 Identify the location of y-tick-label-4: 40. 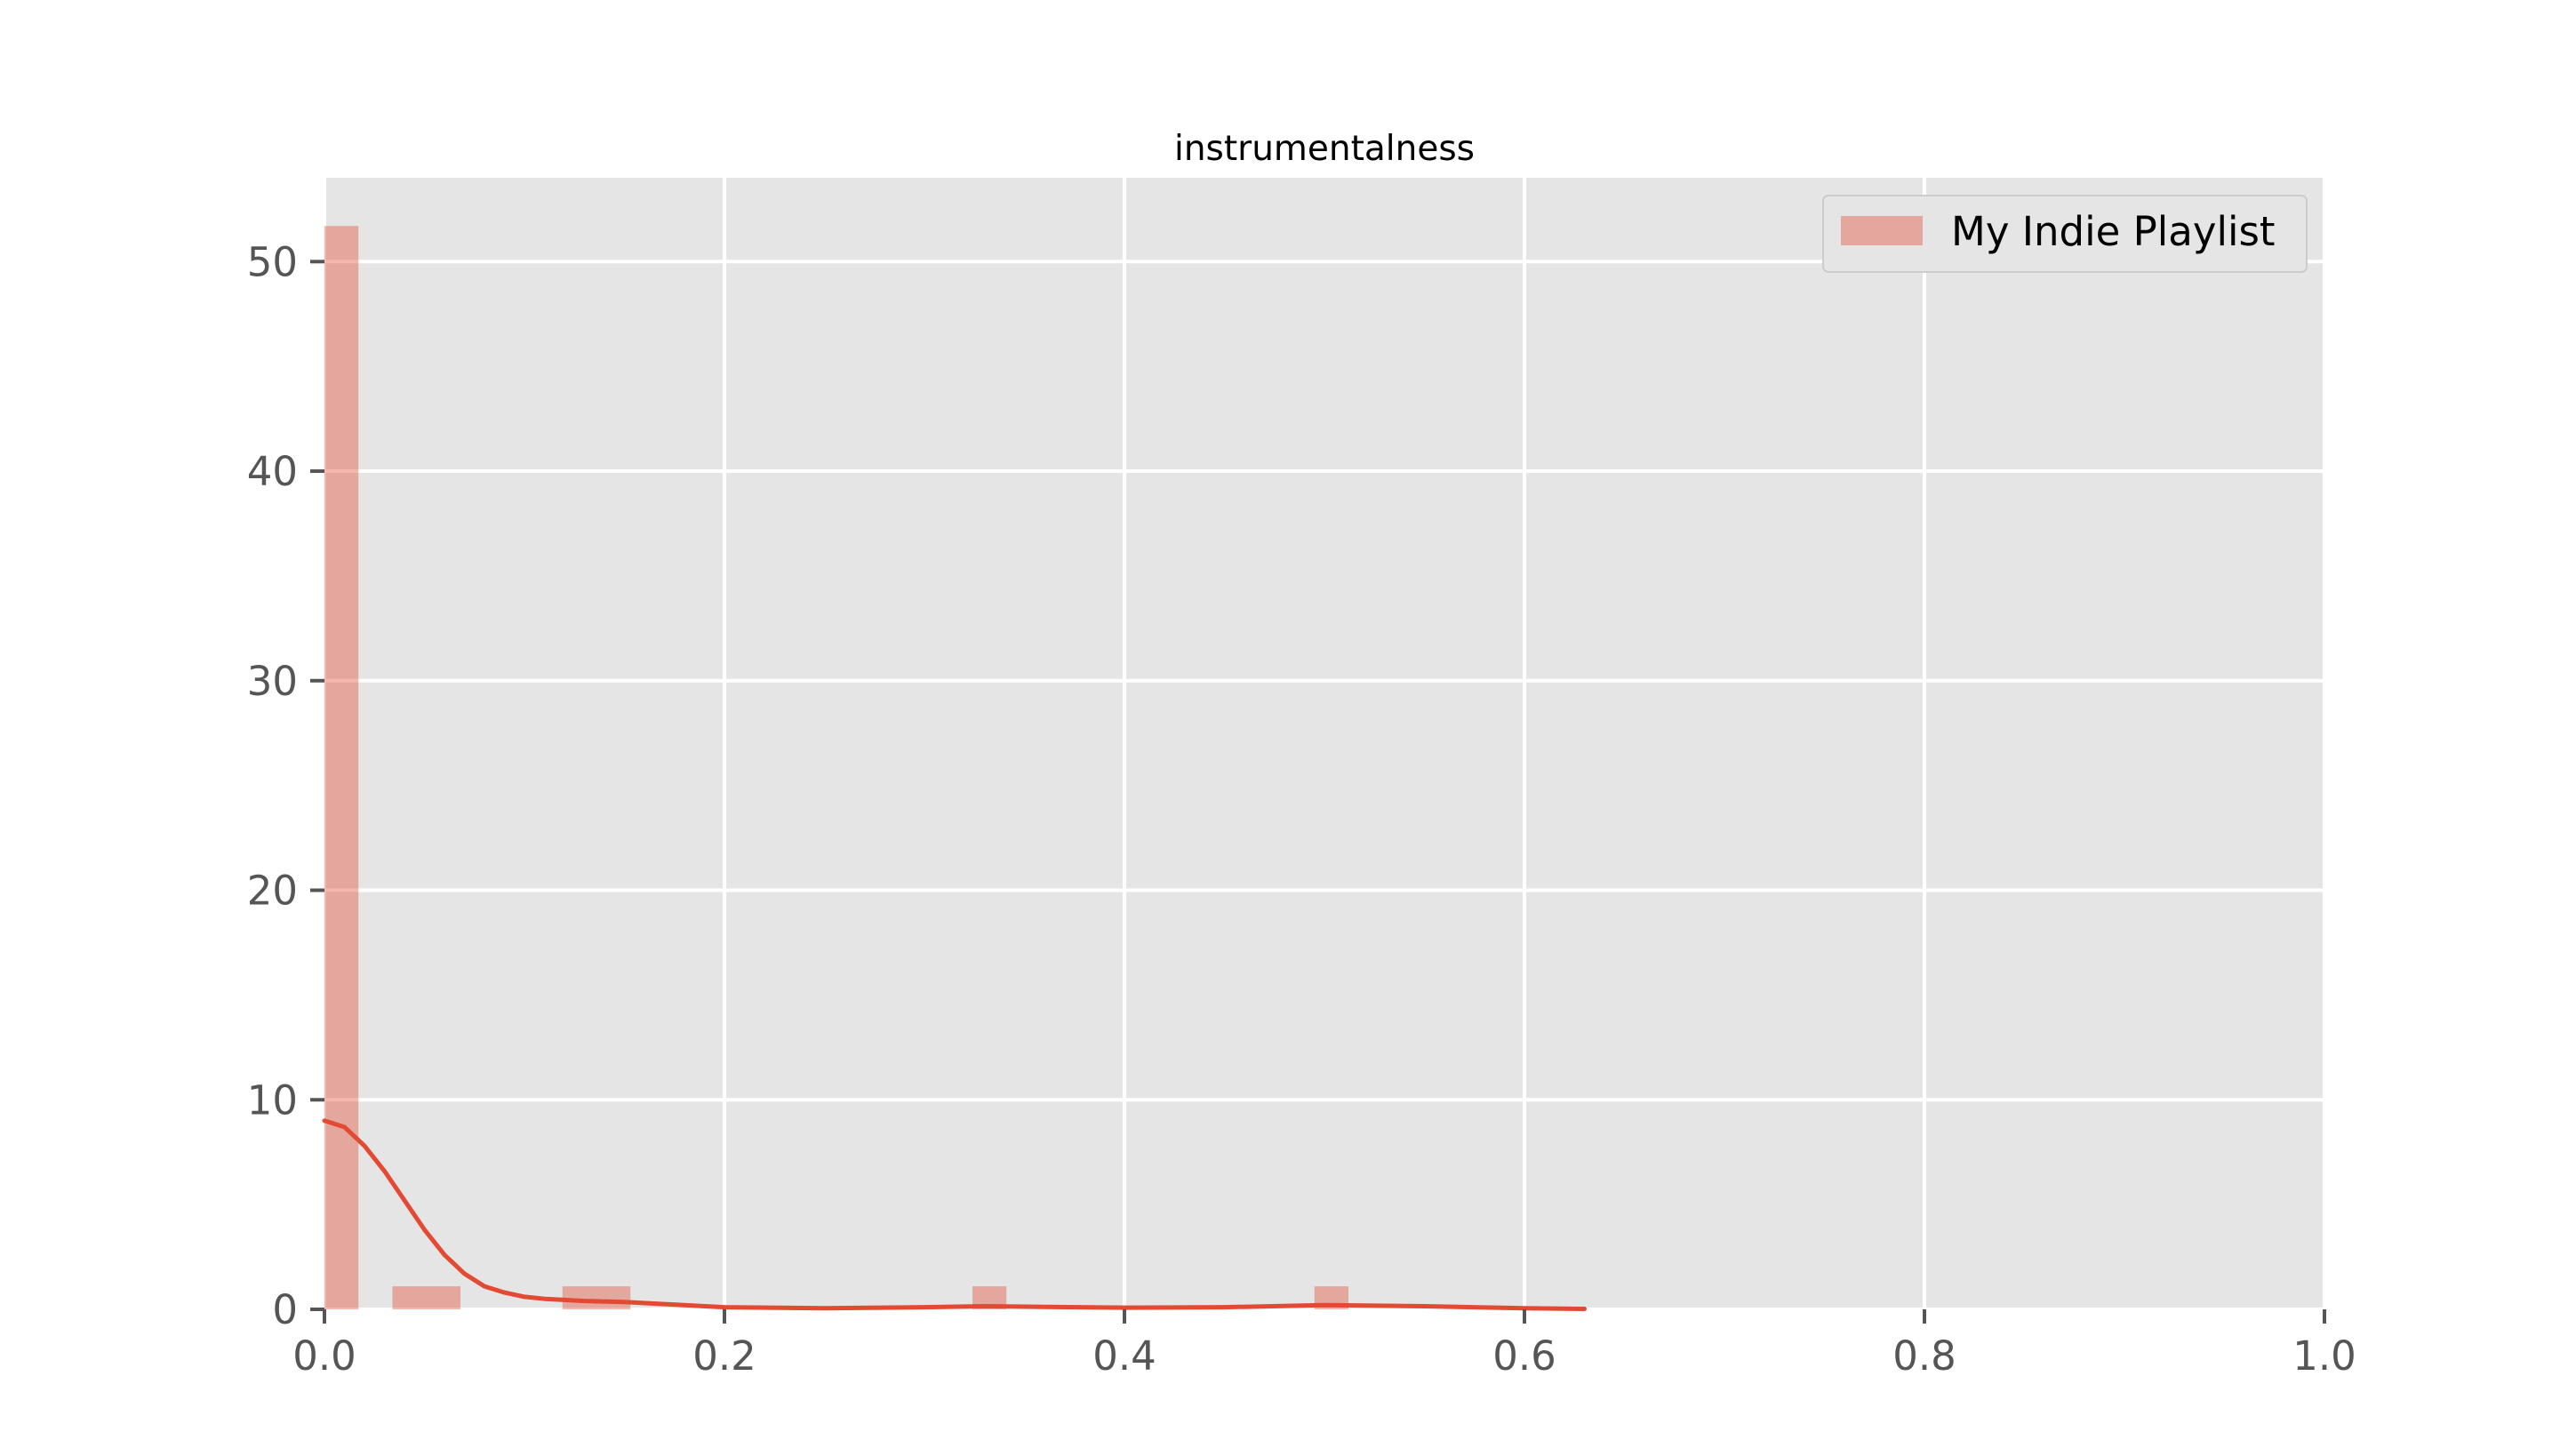
(272, 471).